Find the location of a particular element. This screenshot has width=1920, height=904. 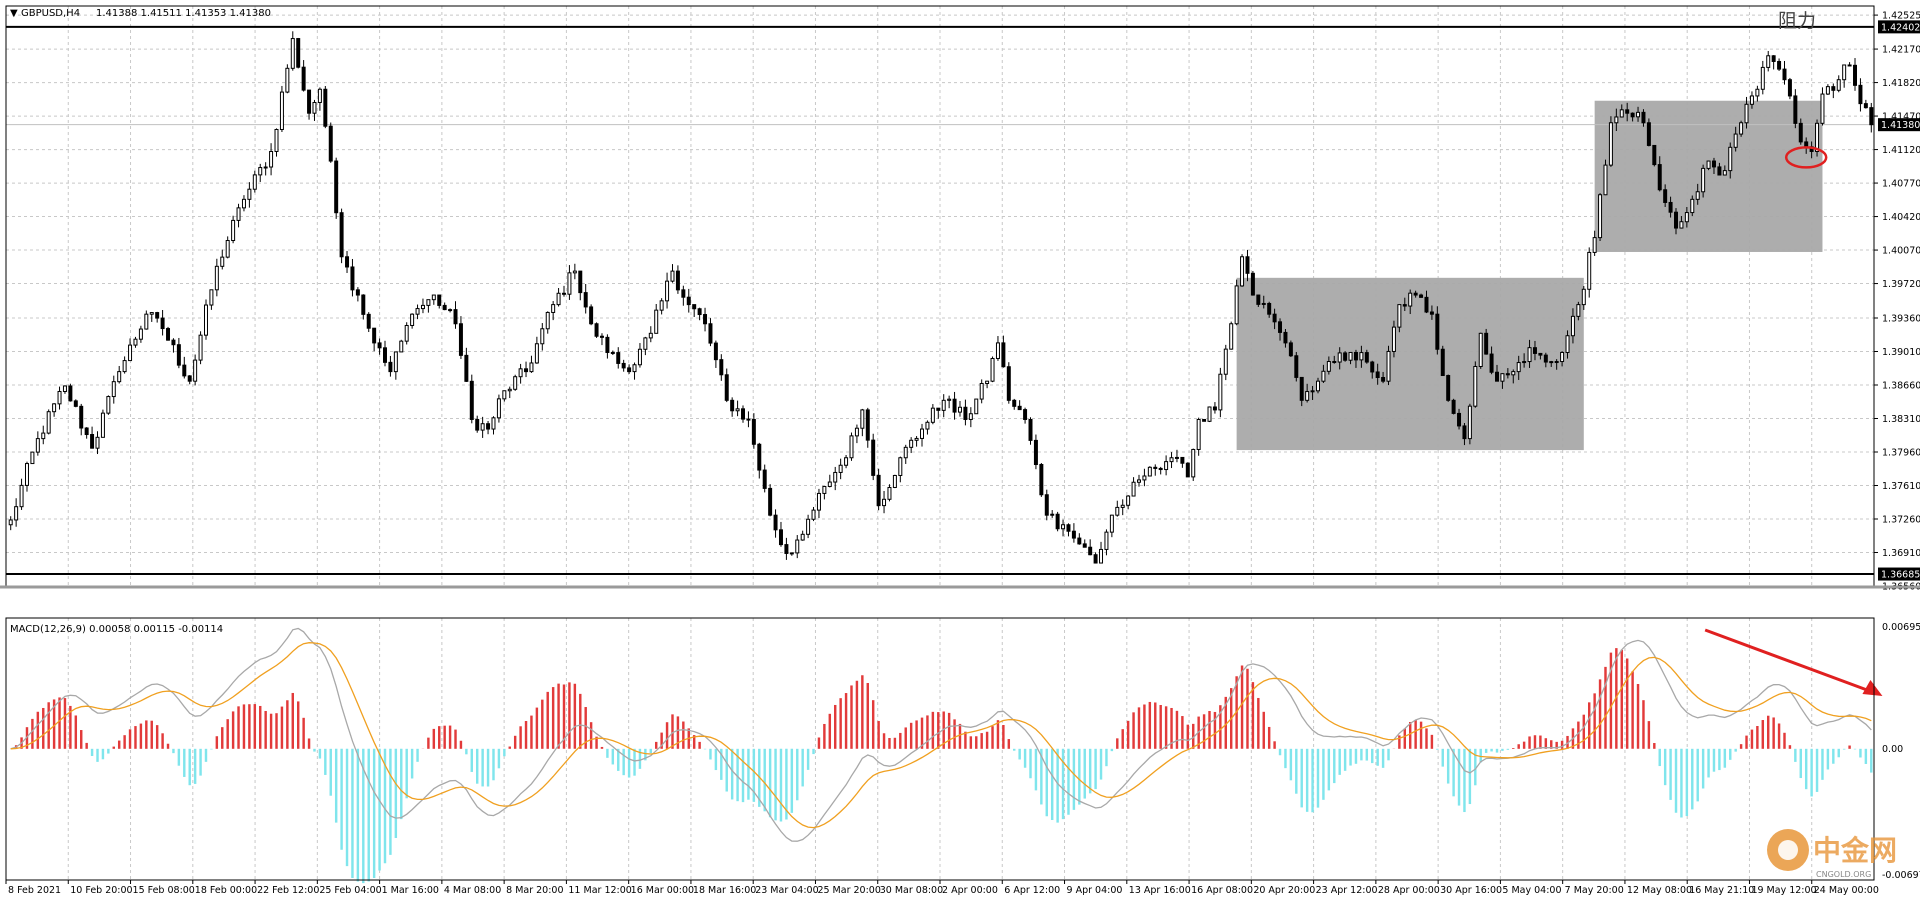

time-tick-label-15: 2 Apr 00:00 is located at coordinates (970, 890).